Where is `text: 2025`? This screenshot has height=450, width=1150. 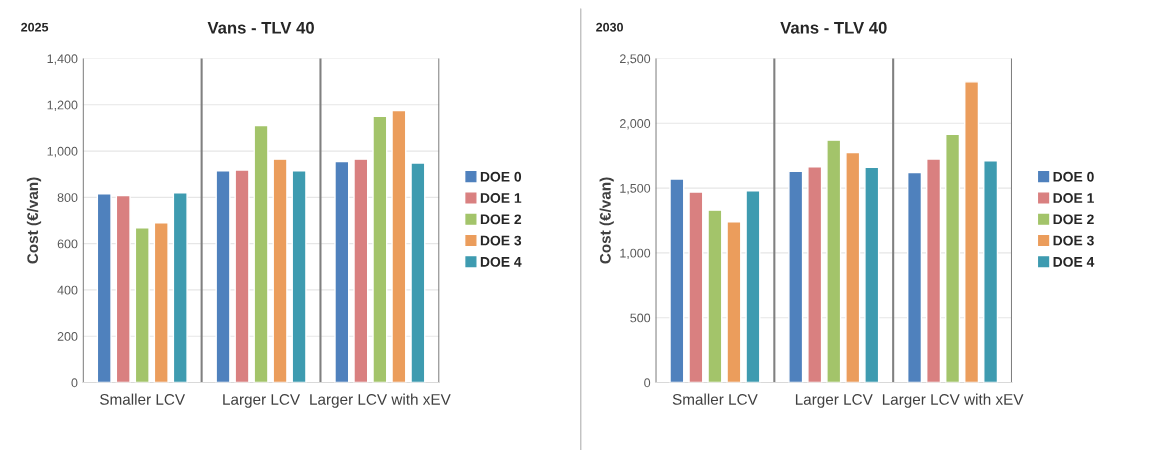
text: 2025 is located at coordinates (35, 27).